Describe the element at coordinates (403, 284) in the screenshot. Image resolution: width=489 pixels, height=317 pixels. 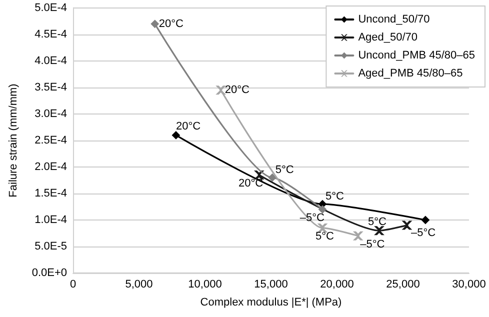
I see `x-tick-label: 25,000` at that location.